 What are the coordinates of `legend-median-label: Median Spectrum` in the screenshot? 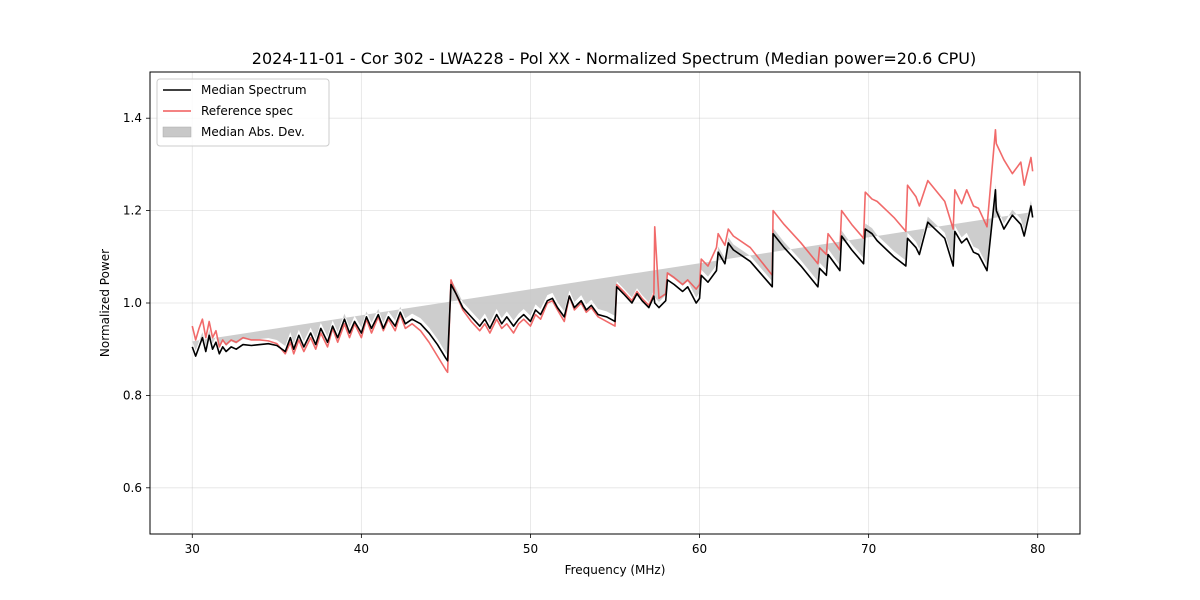 It's located at (254, 90).